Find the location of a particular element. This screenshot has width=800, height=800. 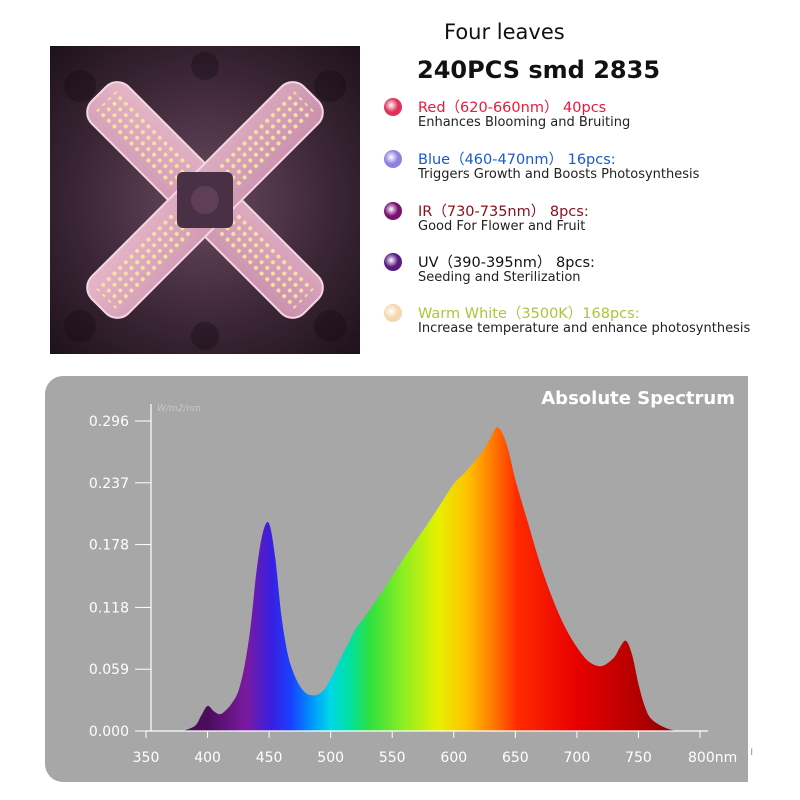

x-tick-label: 500 is located at coordinates (330, 758).